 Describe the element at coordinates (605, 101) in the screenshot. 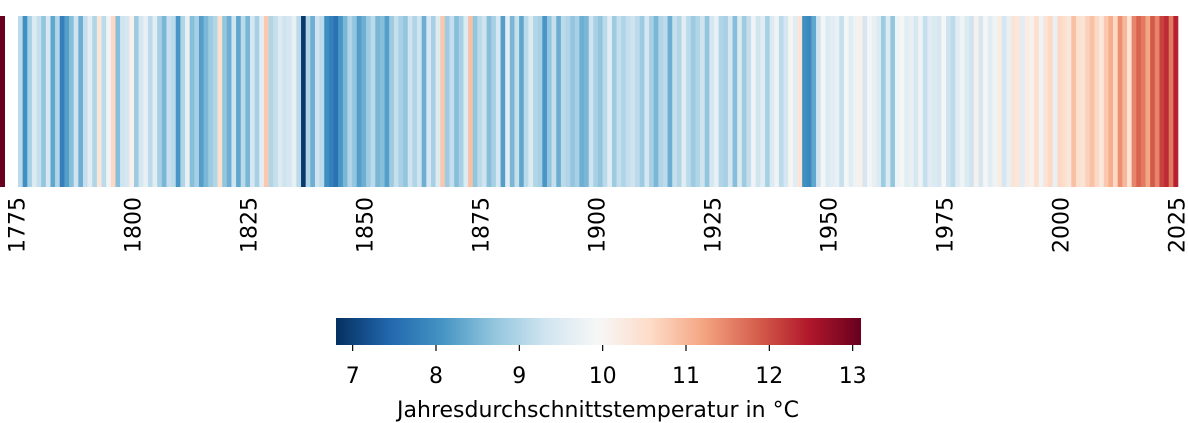

I see `stripe-1901` at that location.